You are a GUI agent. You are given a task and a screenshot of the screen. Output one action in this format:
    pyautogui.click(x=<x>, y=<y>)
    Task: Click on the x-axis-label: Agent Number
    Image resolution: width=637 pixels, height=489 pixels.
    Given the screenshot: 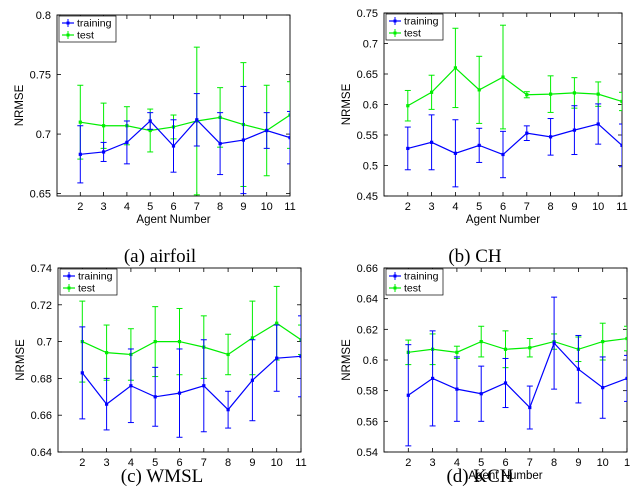 What is the action you would take?
    pyautogui.click(x=505, y=476)
    